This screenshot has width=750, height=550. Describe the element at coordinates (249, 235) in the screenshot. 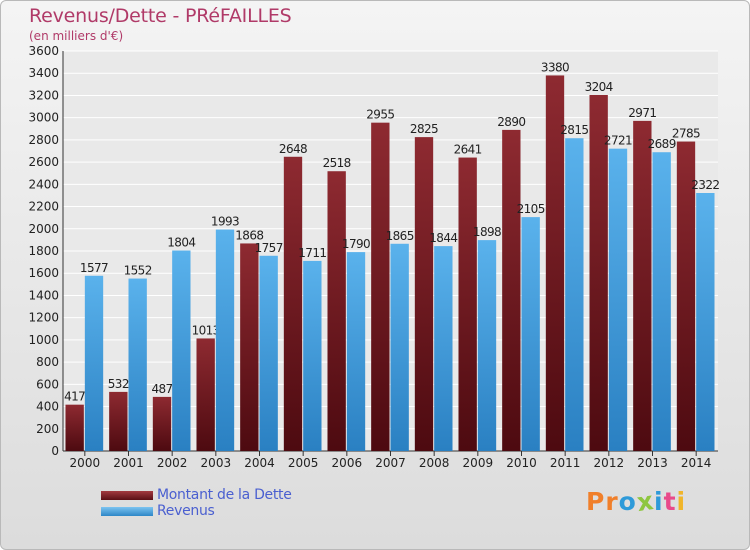

I see `data-label-dette: 1868` at that location.